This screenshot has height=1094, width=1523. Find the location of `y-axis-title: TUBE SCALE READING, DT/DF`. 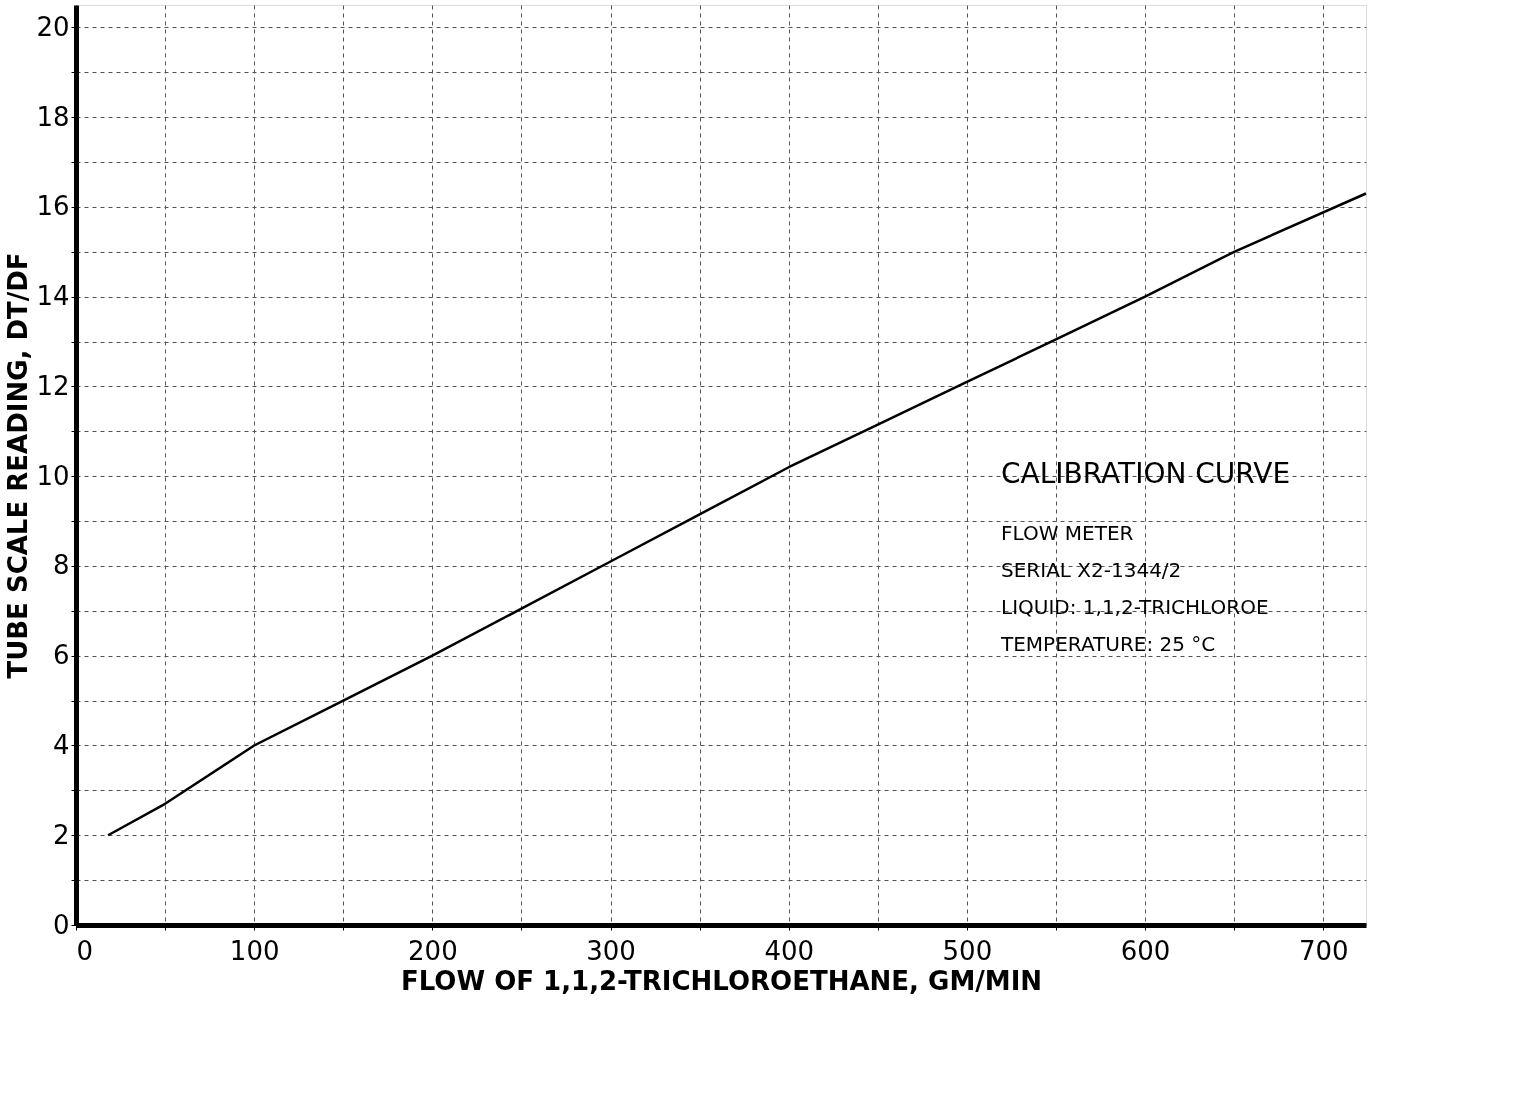

y-axis-title: TUBE SCALE READING, DT/DF is located at coordinates (18, 465).